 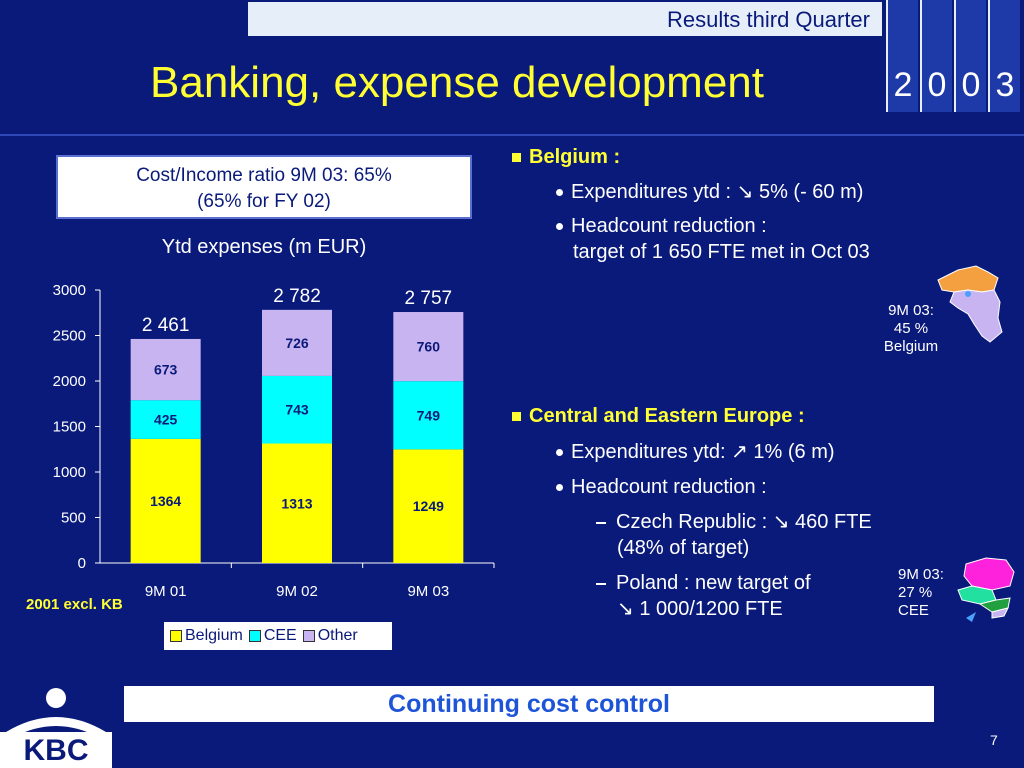 I want to click on belgium-expenditures-text: Expenditures ytd : ↘ 5% (- 60 m), so click(x=717, y=192).